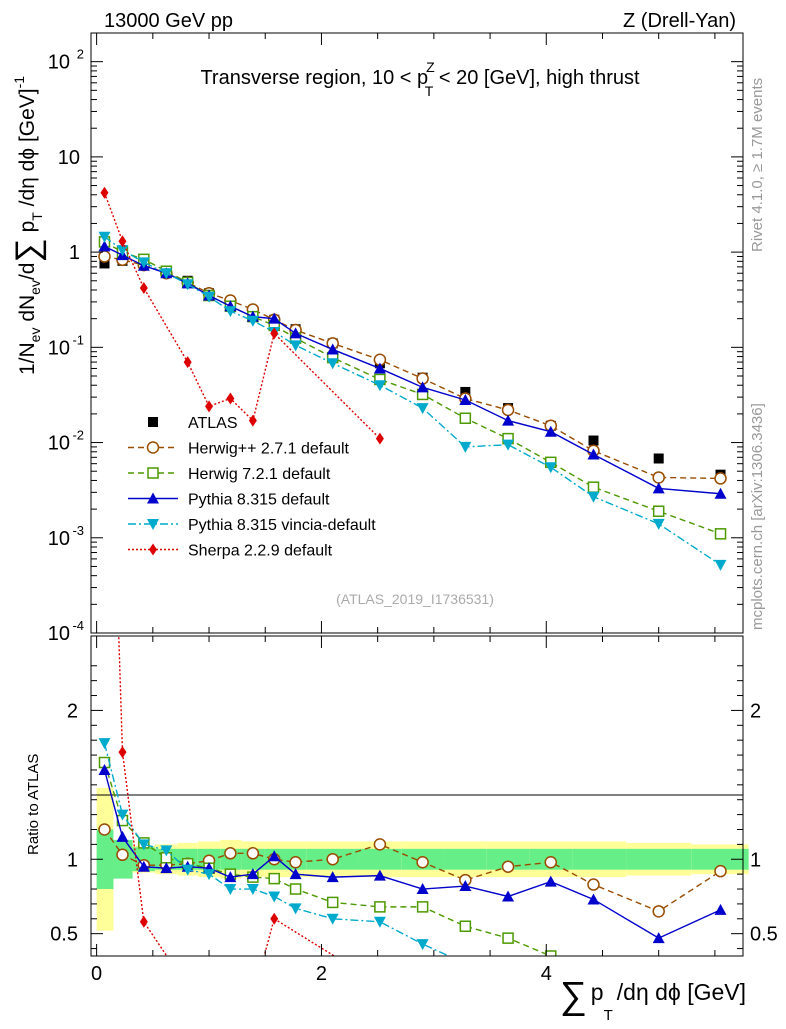 Image resolution: width=786 pixels, height=1029 pixels. What do you see at coordinates (96, 974) in the screenshot?
I see `x-tick-label: 0` at bounding box center [96, 974].